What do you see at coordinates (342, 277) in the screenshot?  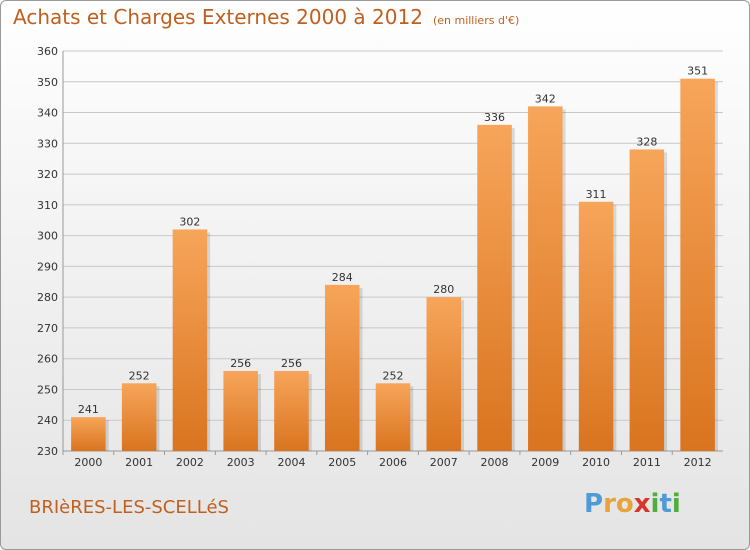 I see `value-label: 284` at bounding box center [342, 277].